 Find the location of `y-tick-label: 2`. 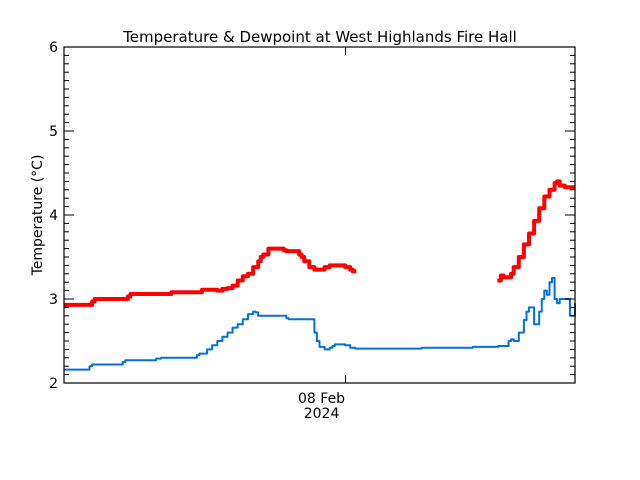

y-tick-label: 2 is located at coordinates (53, 384).